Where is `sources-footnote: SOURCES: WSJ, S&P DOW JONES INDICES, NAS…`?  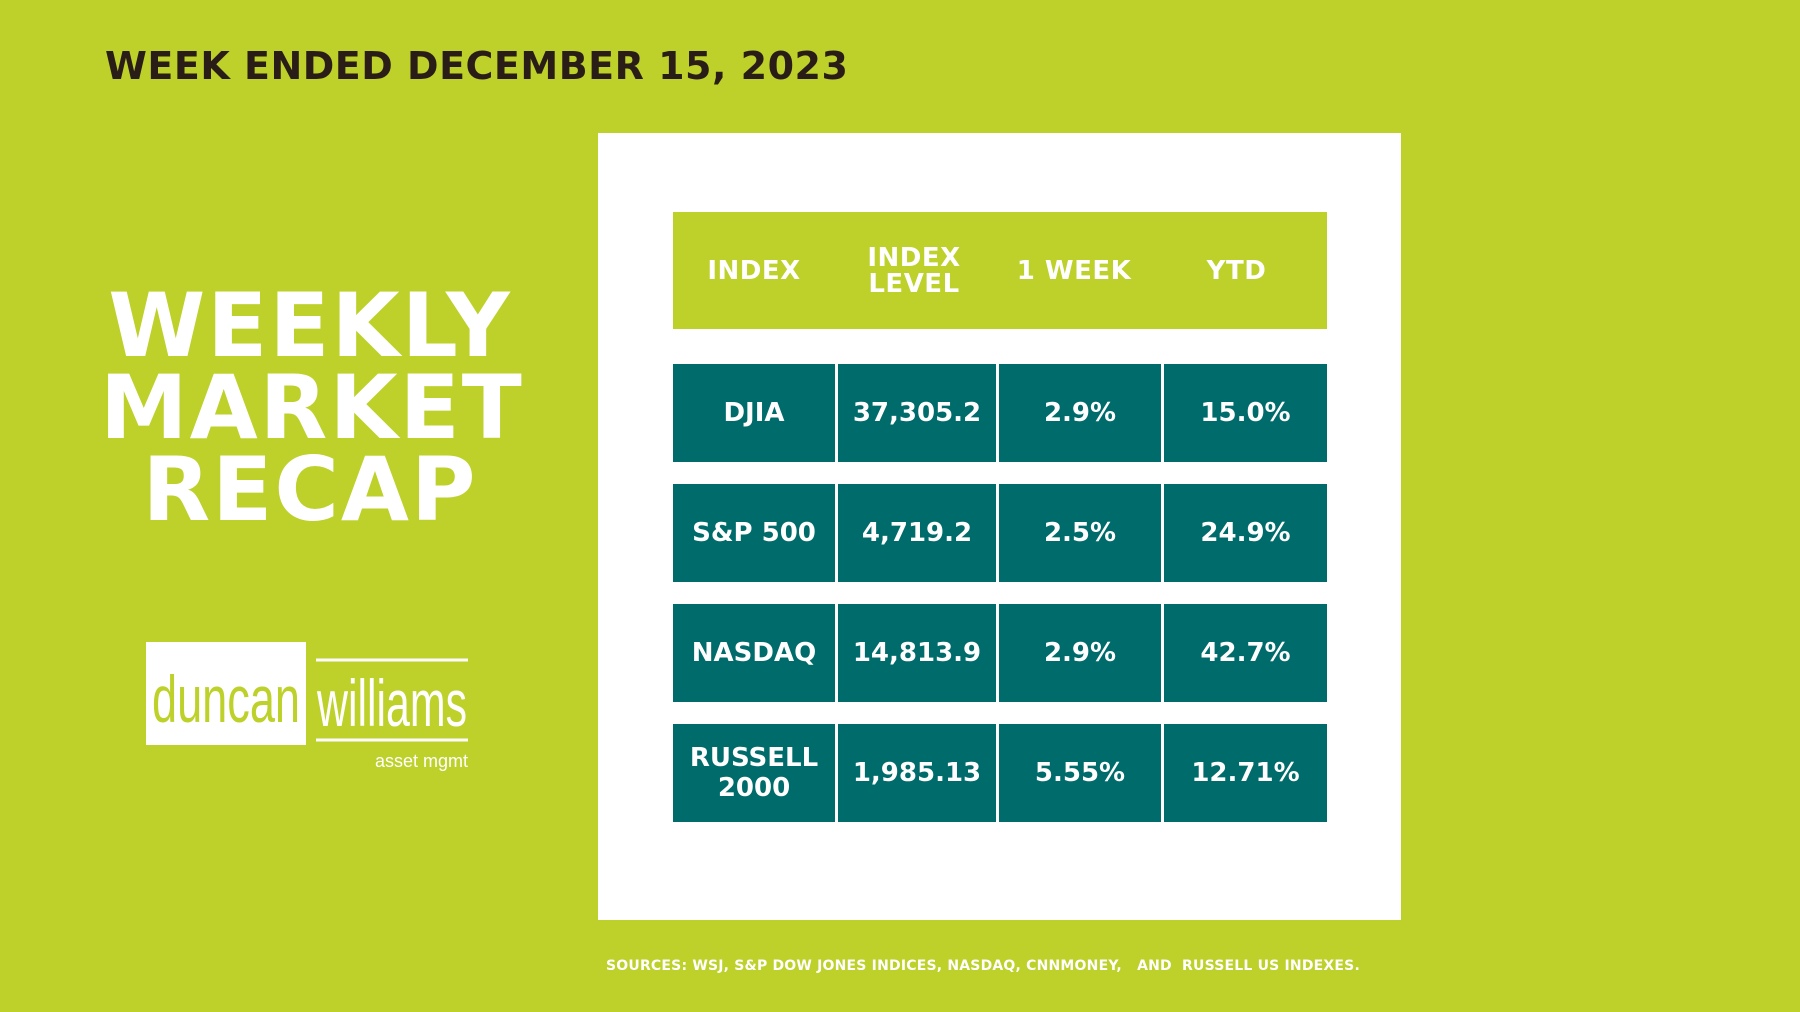 sources-footnote: SOURCES: WSJ, S&P DOW JONES INDICES, NAS… is located at coordinates (983, 966).